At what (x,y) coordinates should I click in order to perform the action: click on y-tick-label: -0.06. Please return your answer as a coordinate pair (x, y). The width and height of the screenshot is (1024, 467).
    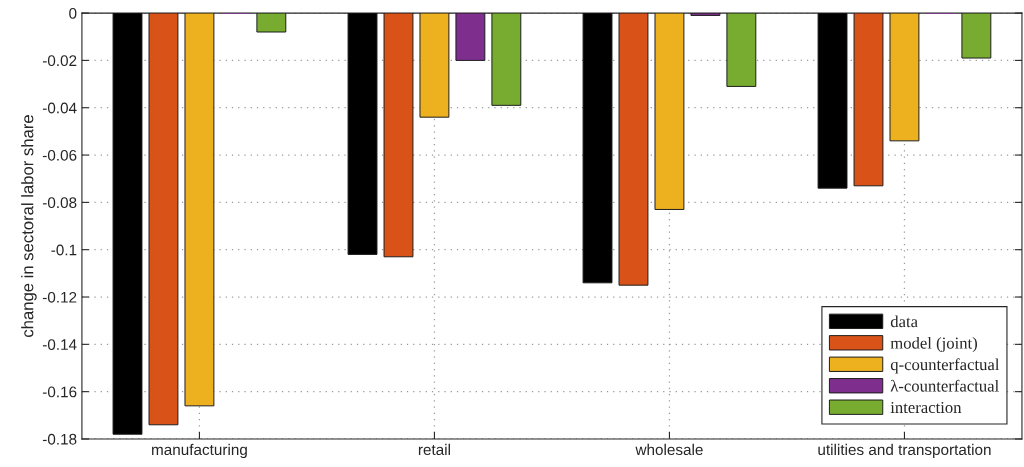
    Looking at the image, I should click on (59, 155).